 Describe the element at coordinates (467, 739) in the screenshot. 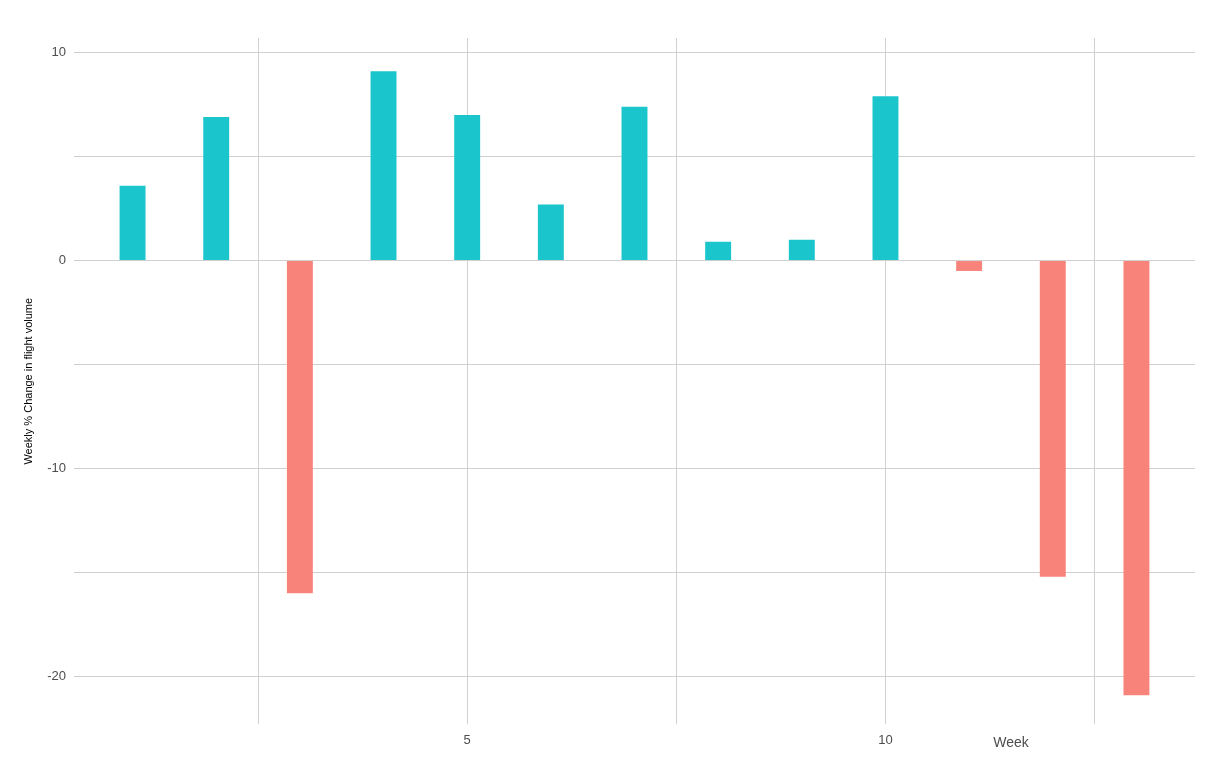

I see `x-tick-label: 5` at that location.